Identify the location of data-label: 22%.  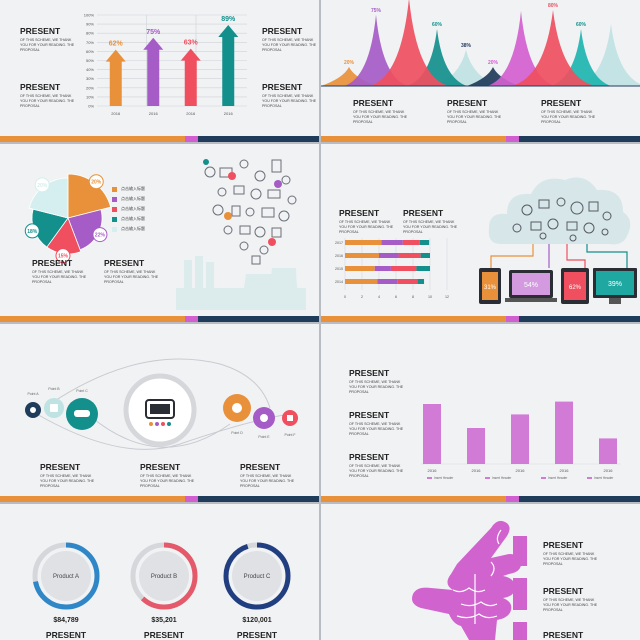
(100, 236).